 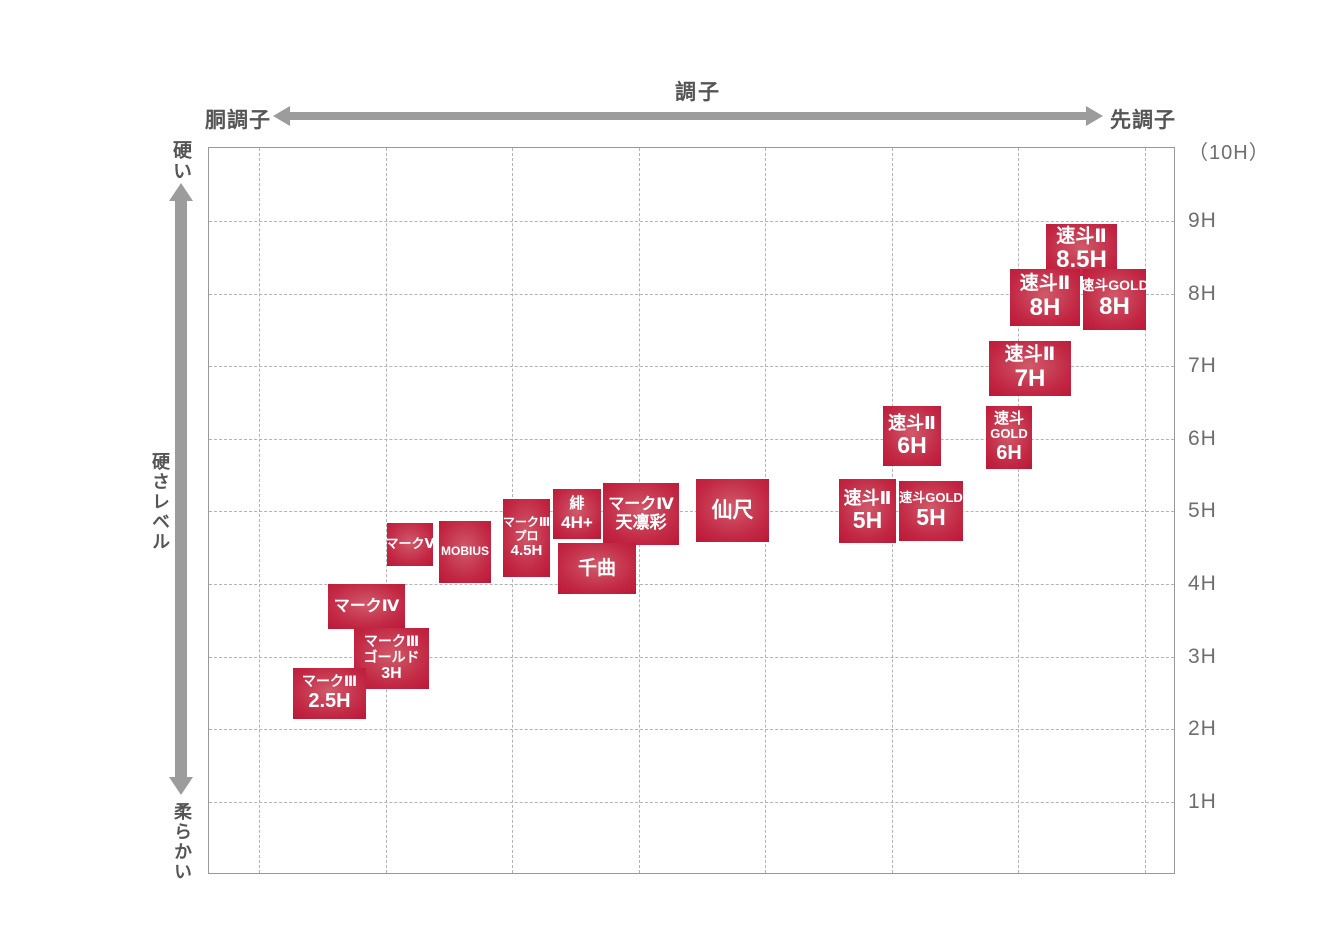 I want to click on product-box-senjaku: 仙尺, so click(x=732, y=510).